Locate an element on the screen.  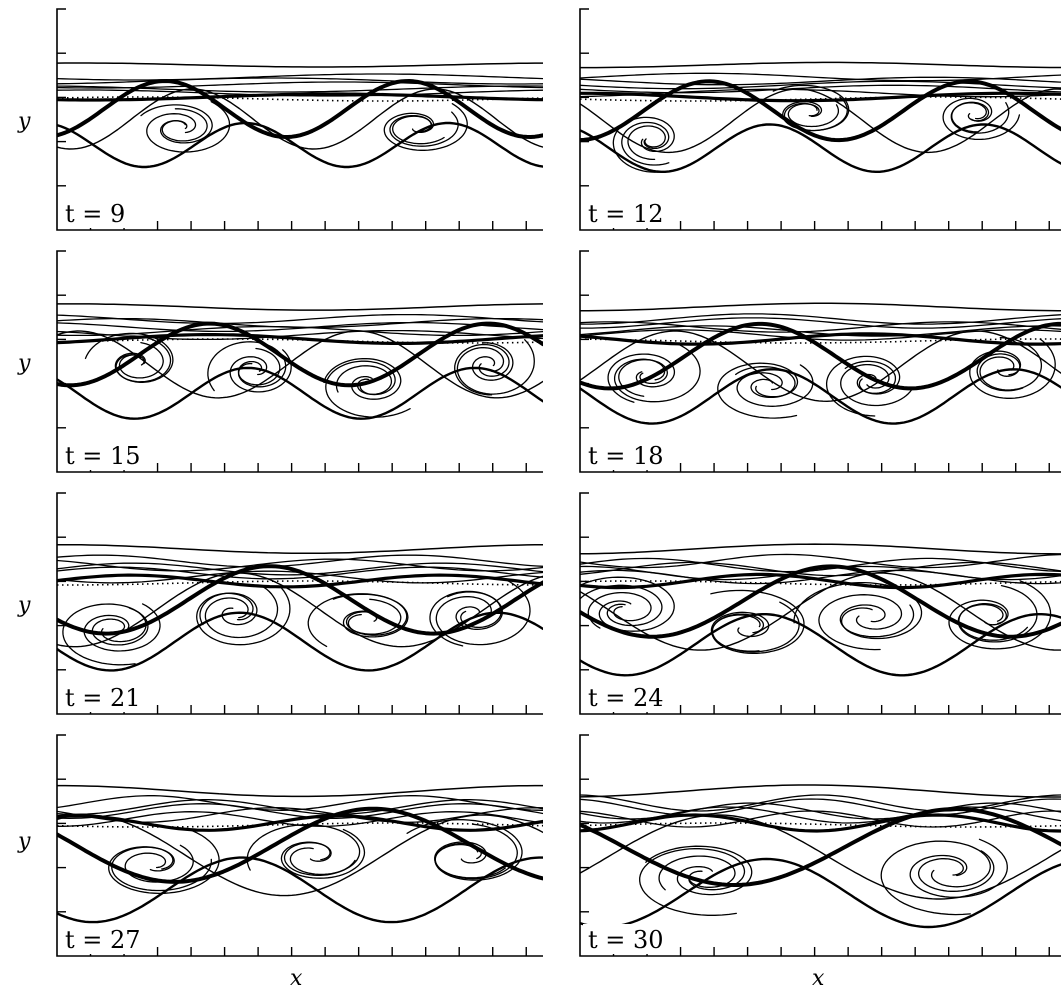
panel-t-21: t = 21 is located at coordinates (299, 603).